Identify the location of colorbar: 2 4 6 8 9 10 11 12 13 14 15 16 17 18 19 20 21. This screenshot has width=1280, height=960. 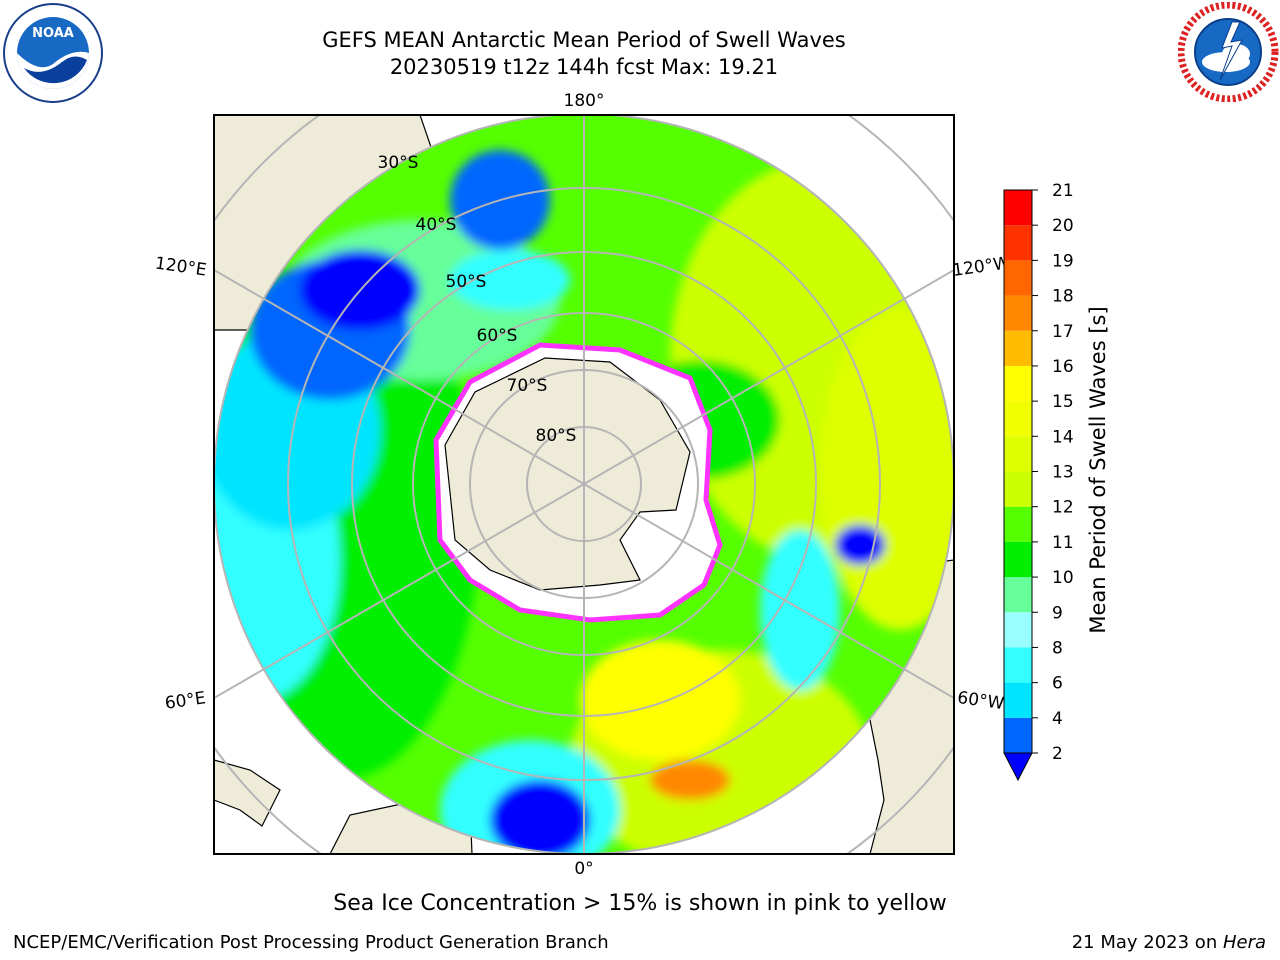
(1038, 481).